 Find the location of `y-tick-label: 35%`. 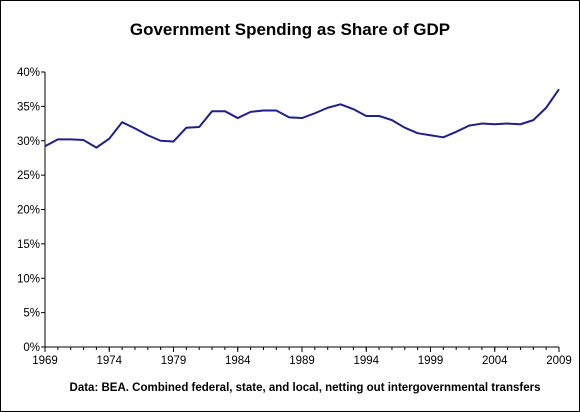

y-tick-label: 35% is located at coordinates (28, 107).